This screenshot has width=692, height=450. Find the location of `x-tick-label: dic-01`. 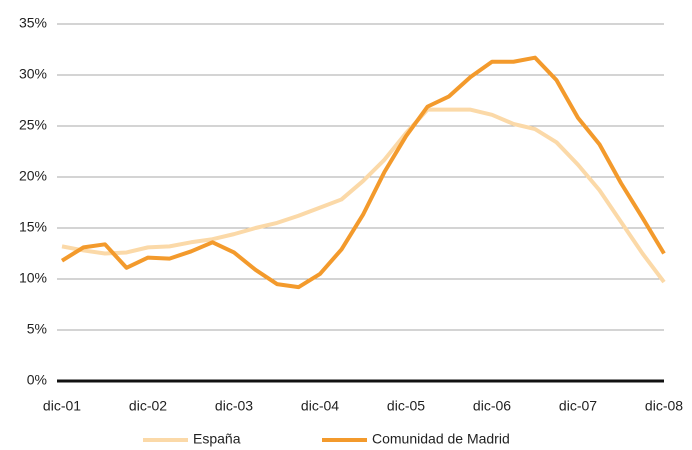

x-tick-label: dic-01 is located at coordinates (62, 406).